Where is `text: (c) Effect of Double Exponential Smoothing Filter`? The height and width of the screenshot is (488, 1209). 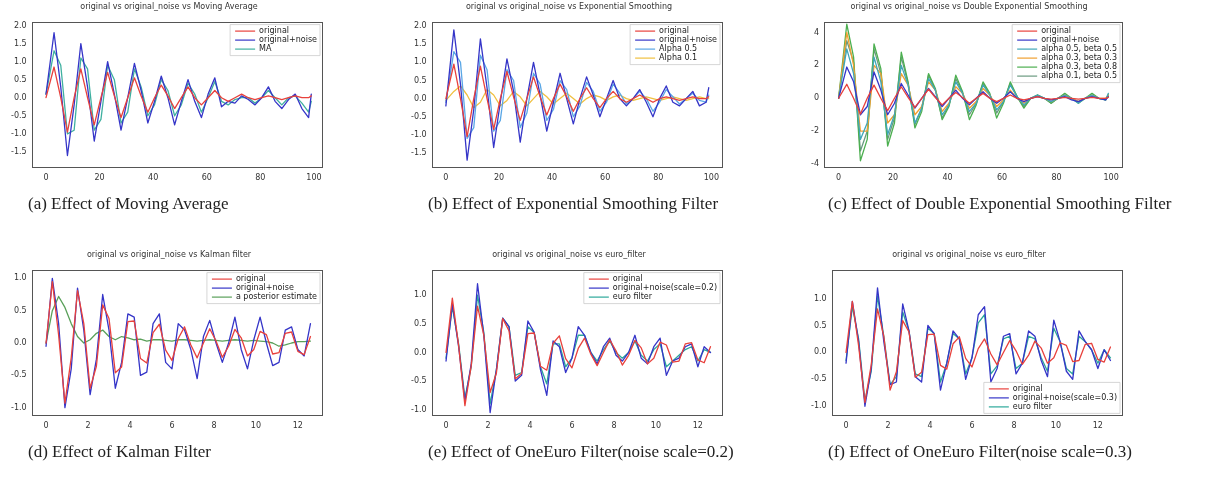 text: (c) Effect of Double Exponential Smoothing Filter is located at coordinates (1000, 203).